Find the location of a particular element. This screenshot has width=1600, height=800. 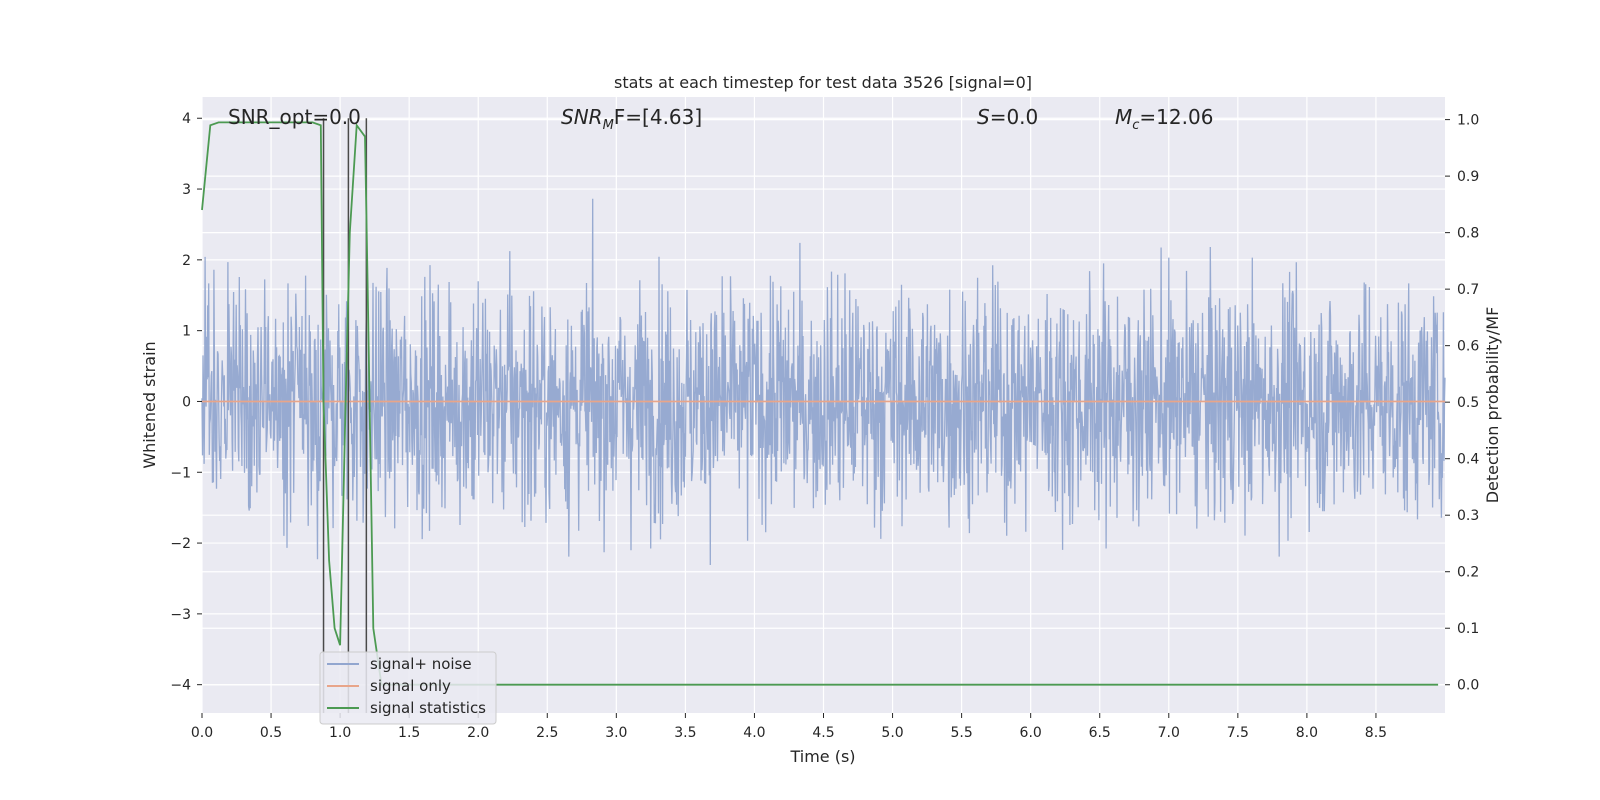

y2-tick-label-7: 0.7 is located at coordinates (1468, 290).